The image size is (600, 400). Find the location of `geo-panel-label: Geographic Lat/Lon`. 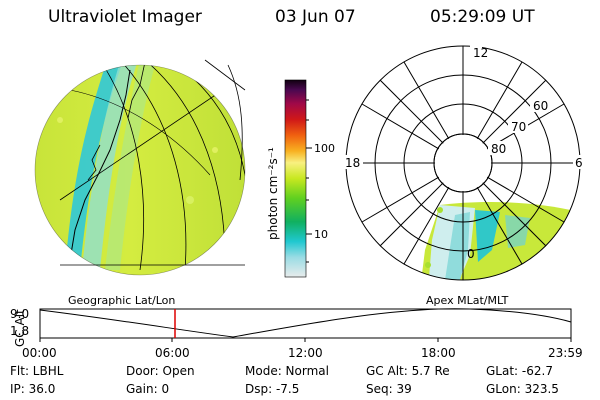

geo-panel-label: Geographic Lat/Lon is located at coordinates (122, 300).